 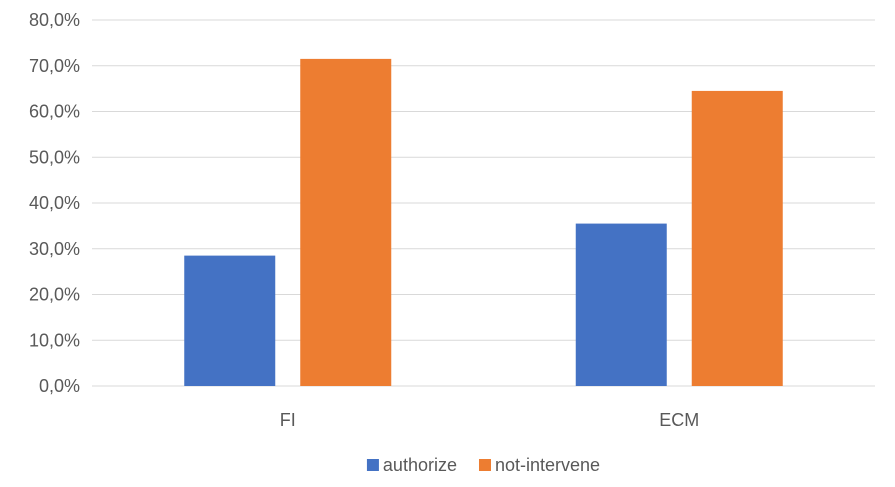 I want to click on y-tick-label: 30,0%, so click(x=54, y=249).